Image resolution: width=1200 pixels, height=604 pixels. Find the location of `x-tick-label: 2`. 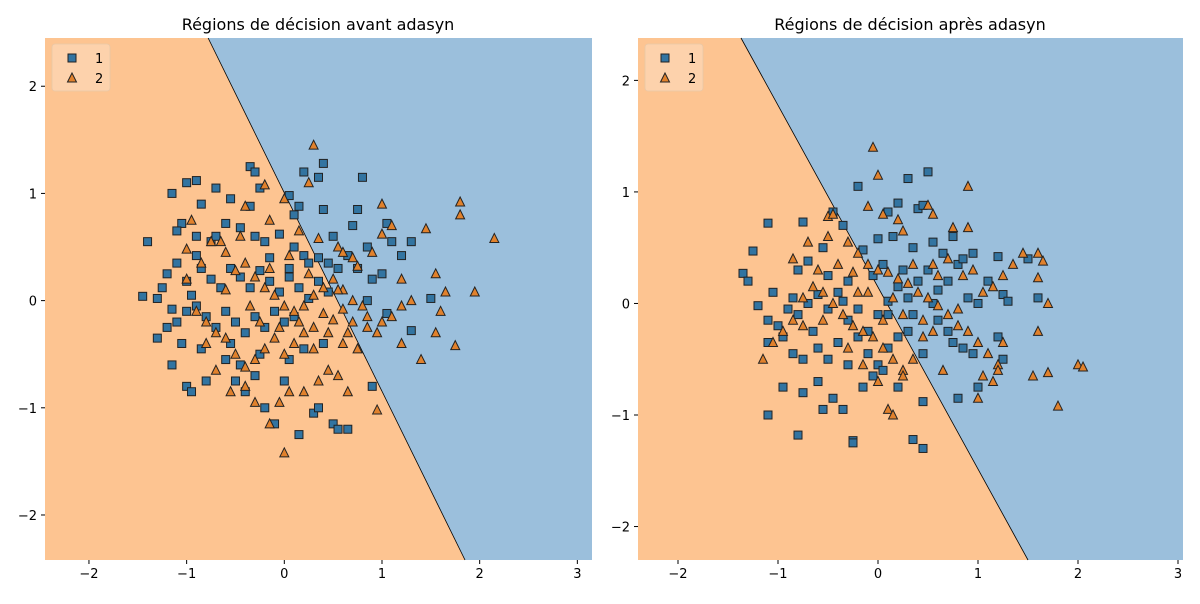

x-tick-label: 2 is located at coordinates (1078, 574).